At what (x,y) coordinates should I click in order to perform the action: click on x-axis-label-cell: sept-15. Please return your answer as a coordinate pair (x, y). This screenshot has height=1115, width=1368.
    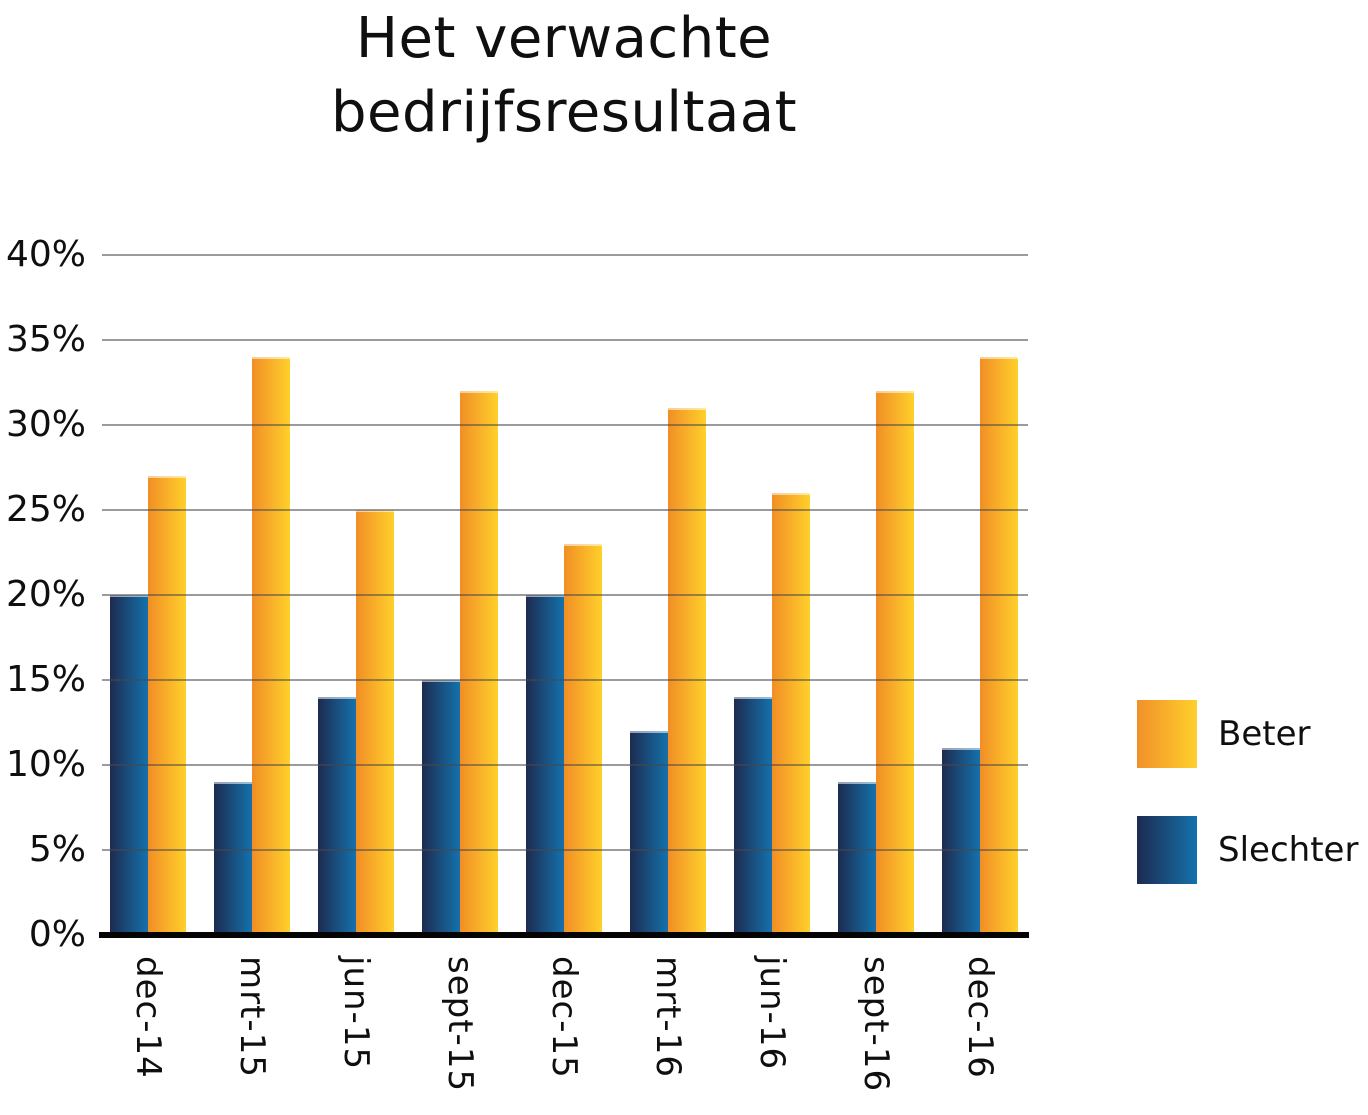
    Looking at the image, I should click on (460, 1024).